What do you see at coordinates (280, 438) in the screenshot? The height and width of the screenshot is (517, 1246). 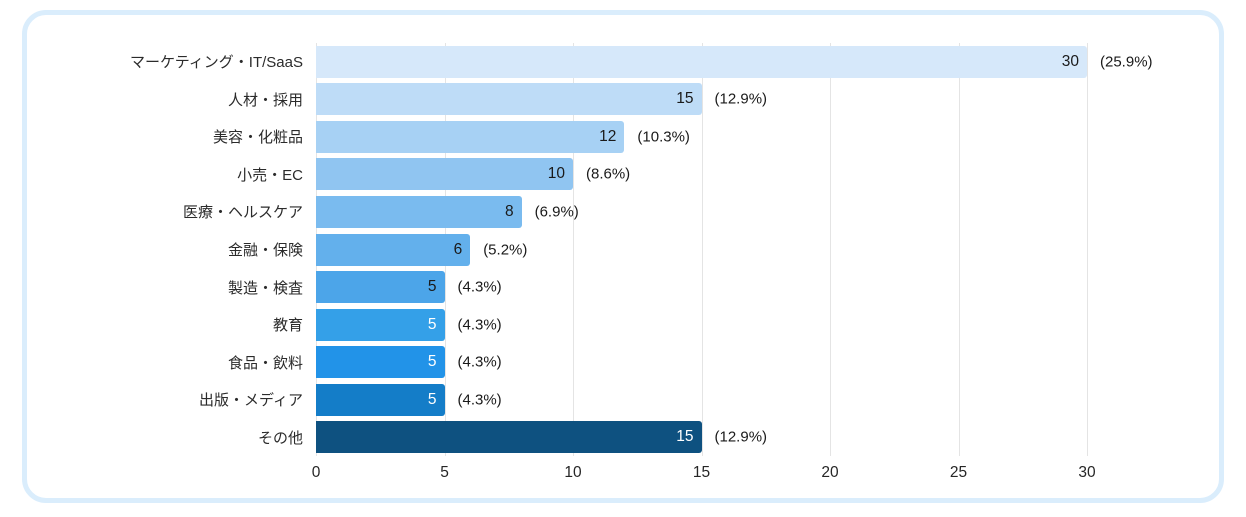 I see `category-label: その他` at bounding box center [280, 438].